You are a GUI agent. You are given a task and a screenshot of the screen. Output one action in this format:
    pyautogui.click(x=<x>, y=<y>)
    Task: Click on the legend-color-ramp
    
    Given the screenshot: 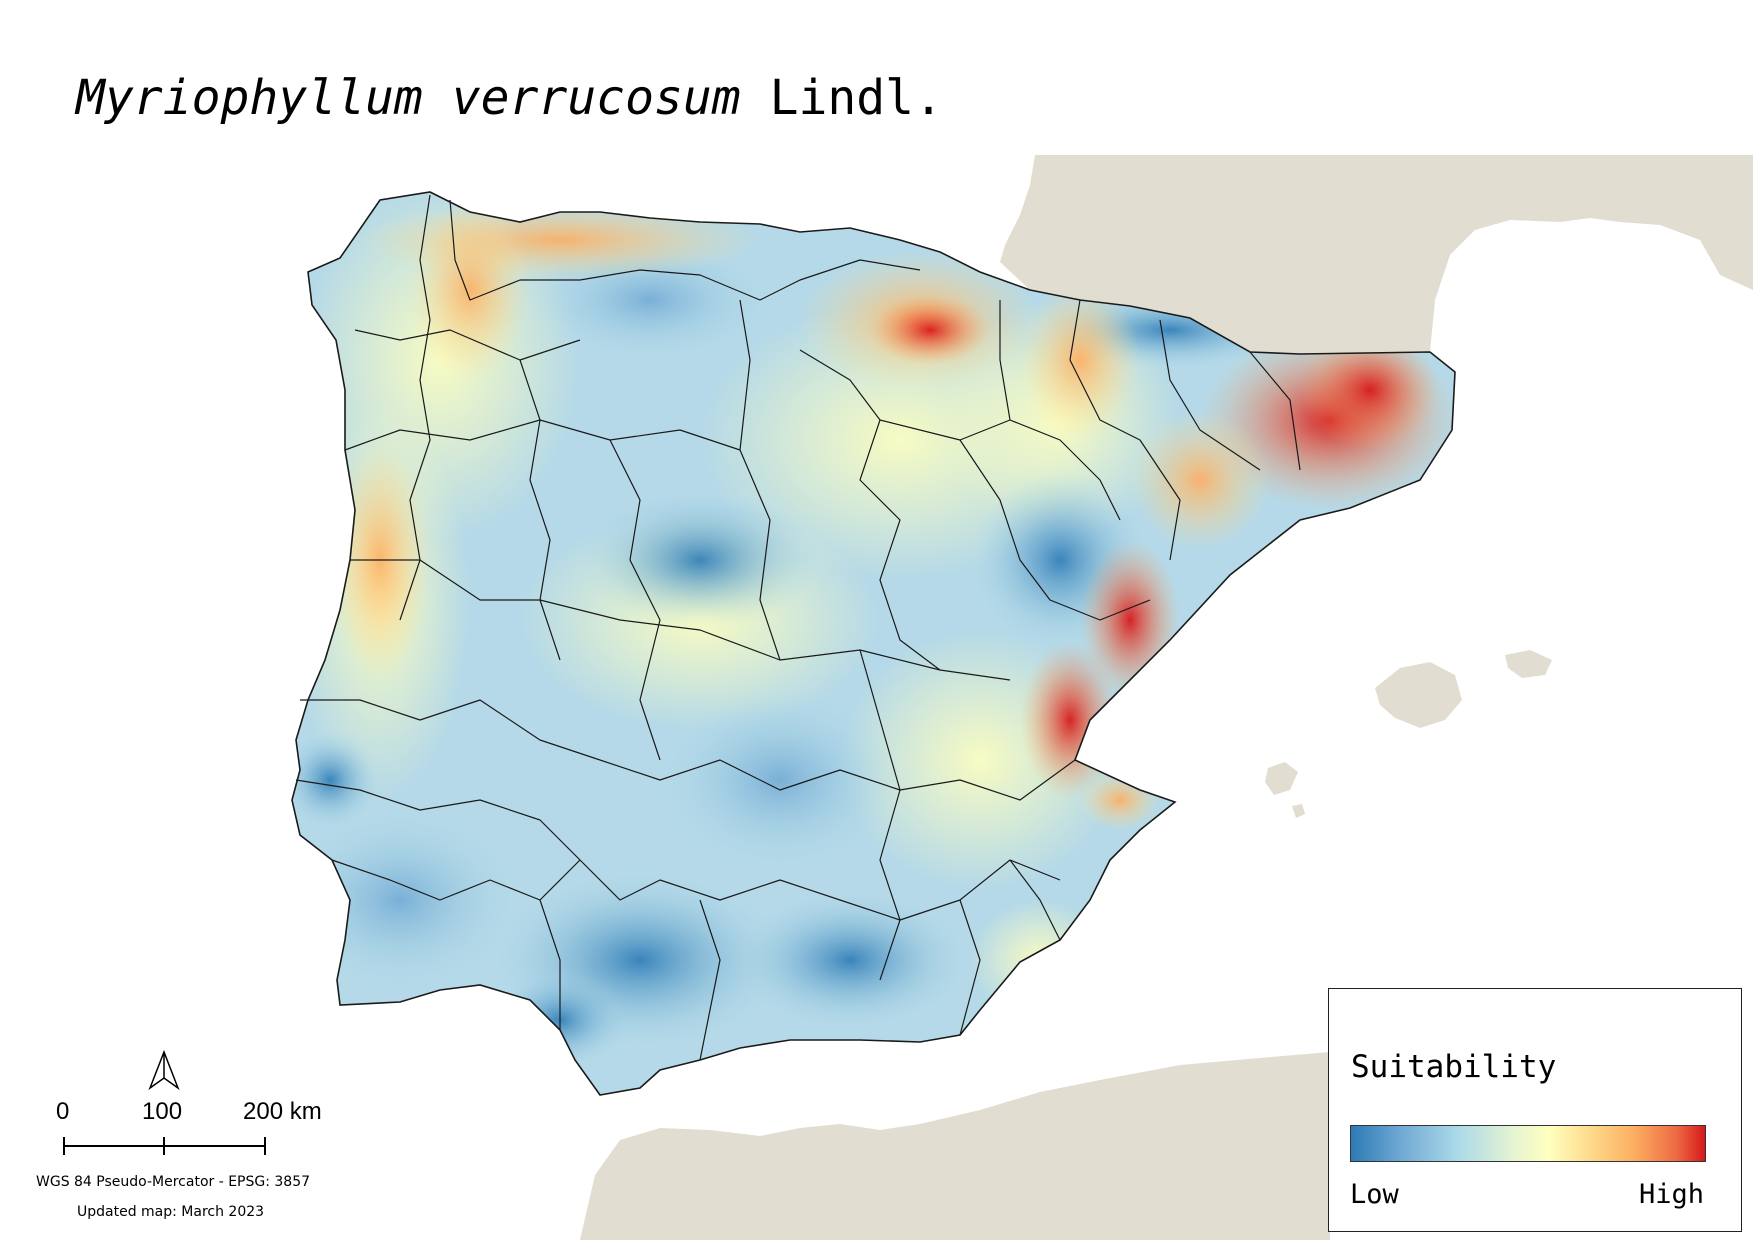 What is the action you would take?
    pyautogui.click(x=1528, y=1143)
    